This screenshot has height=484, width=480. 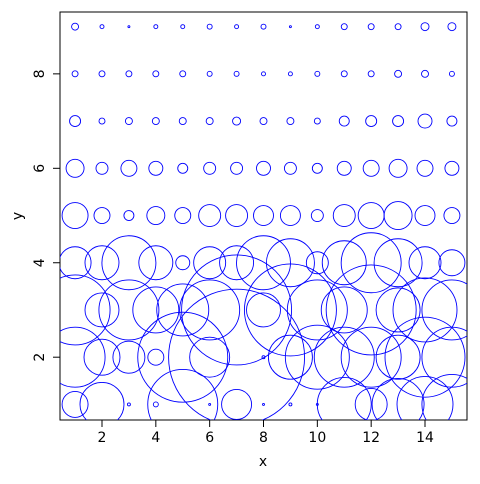 What do you see at coordinates (371, 438) in the screenshot?
I see `x-tick-label: 12` at bounding box center [371, 438].